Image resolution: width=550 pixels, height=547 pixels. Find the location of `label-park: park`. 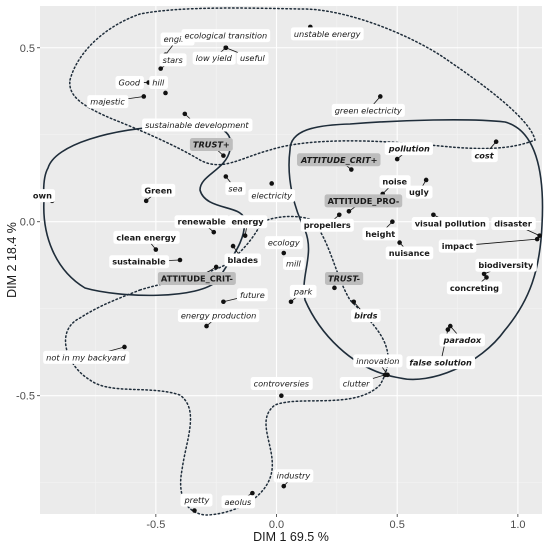

label-park: park is located at coordinates (303, 291).